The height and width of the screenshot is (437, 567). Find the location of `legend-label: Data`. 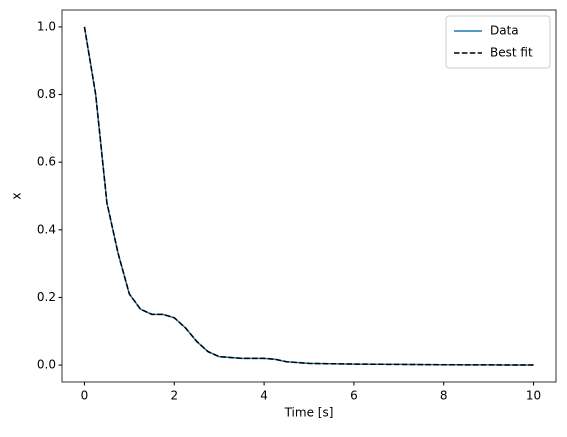

legend-label: Data is located at coordinates (504, 31).